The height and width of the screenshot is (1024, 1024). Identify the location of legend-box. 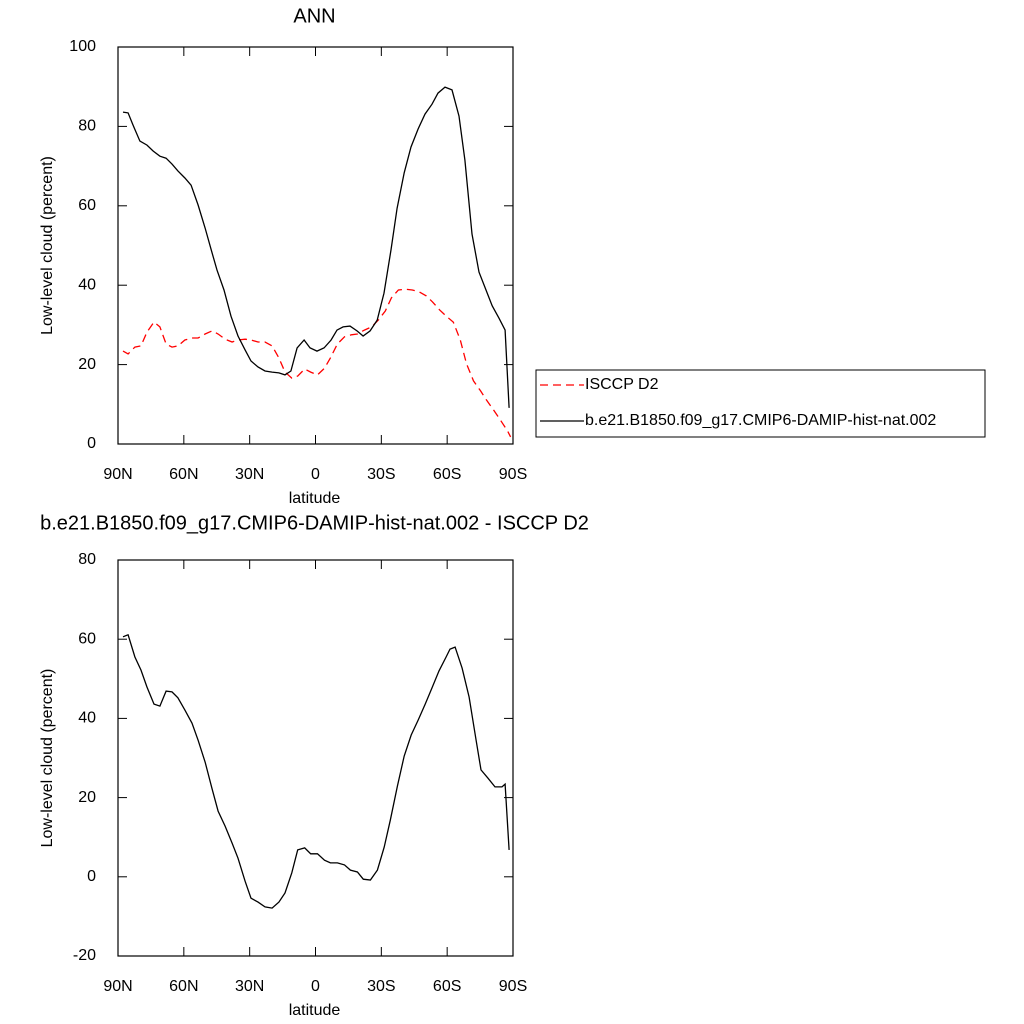
(760, 403).